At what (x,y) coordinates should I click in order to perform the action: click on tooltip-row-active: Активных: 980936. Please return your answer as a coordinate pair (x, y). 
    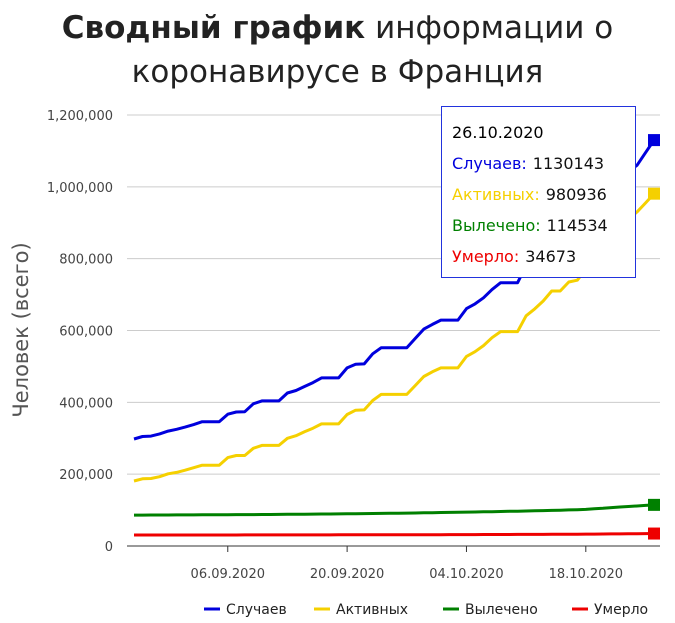
    Looking at the image, I should click on (538, 194).